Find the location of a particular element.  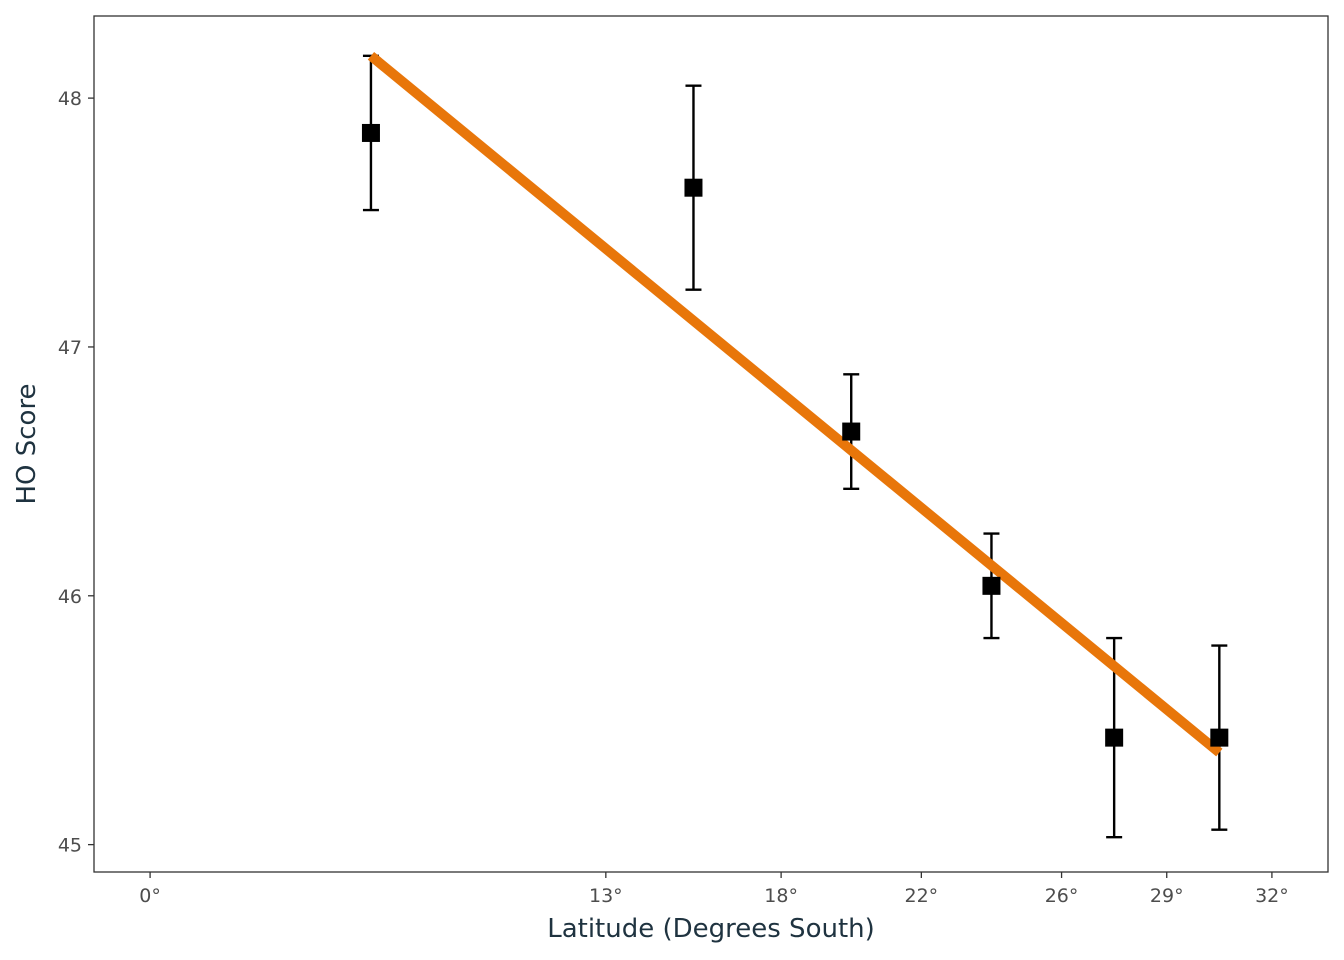

x-axis-ticks: 0° 13° 18° 22° 26° 29° 32° is located at coordinates (714, 889).